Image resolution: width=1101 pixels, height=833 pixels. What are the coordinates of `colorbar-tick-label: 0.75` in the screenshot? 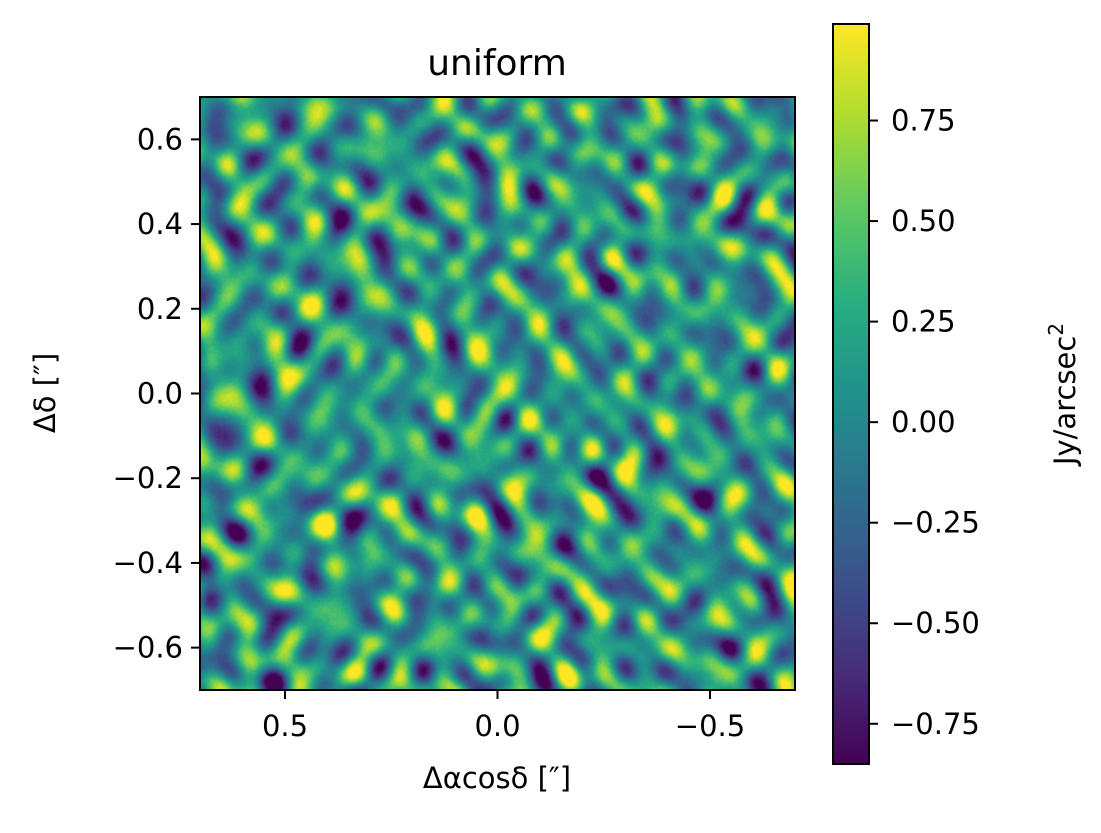 It's located at (923, 121).